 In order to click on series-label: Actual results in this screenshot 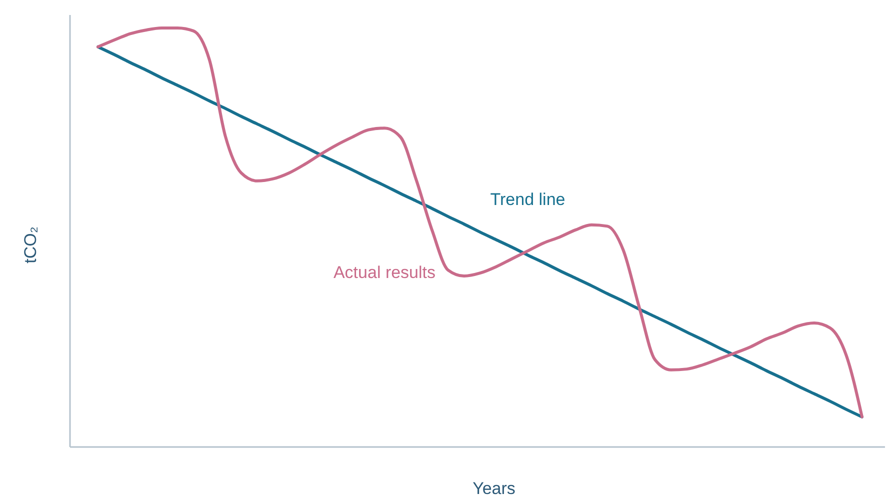, I will do `click(384, 272)`.